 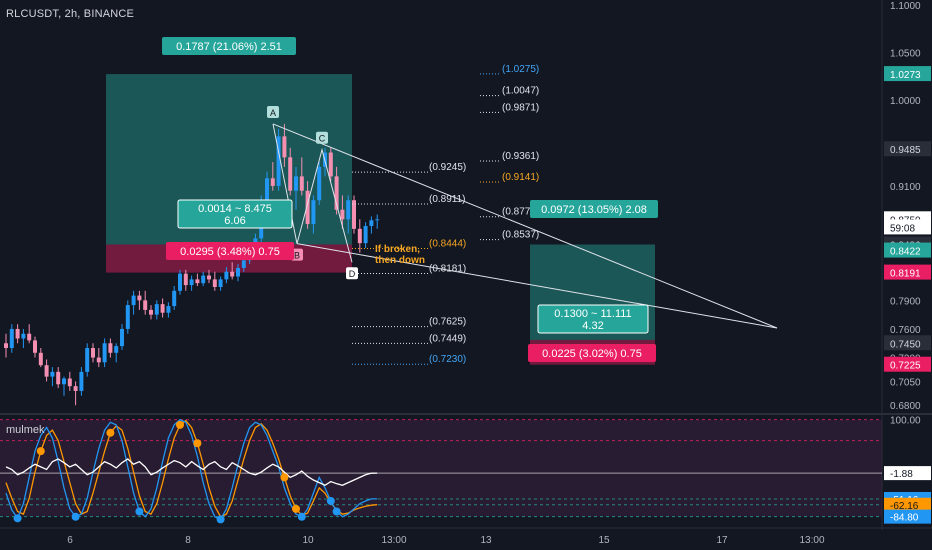 What do you see at coordinates (604, 540) in the screenshot?
I see `time-axis-label: 15` at bounding box center [604, 540].